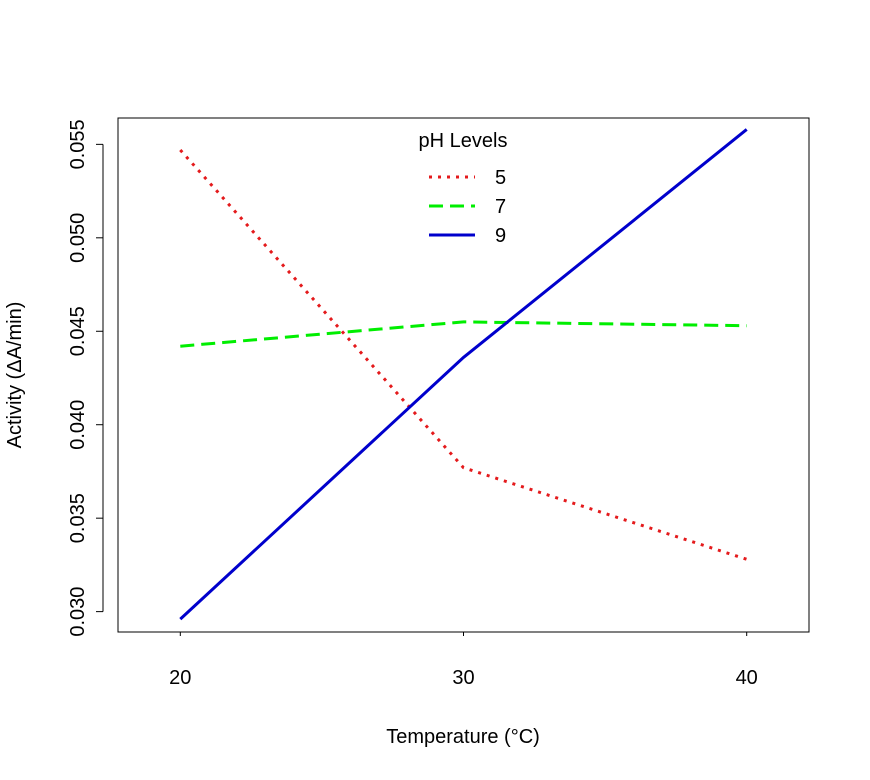 The image size is (870, 780). What do you see at coordinates (78, 612) in the screenshot?
I see `y-tick-label: 0.030` at bounding box center [78, 612].